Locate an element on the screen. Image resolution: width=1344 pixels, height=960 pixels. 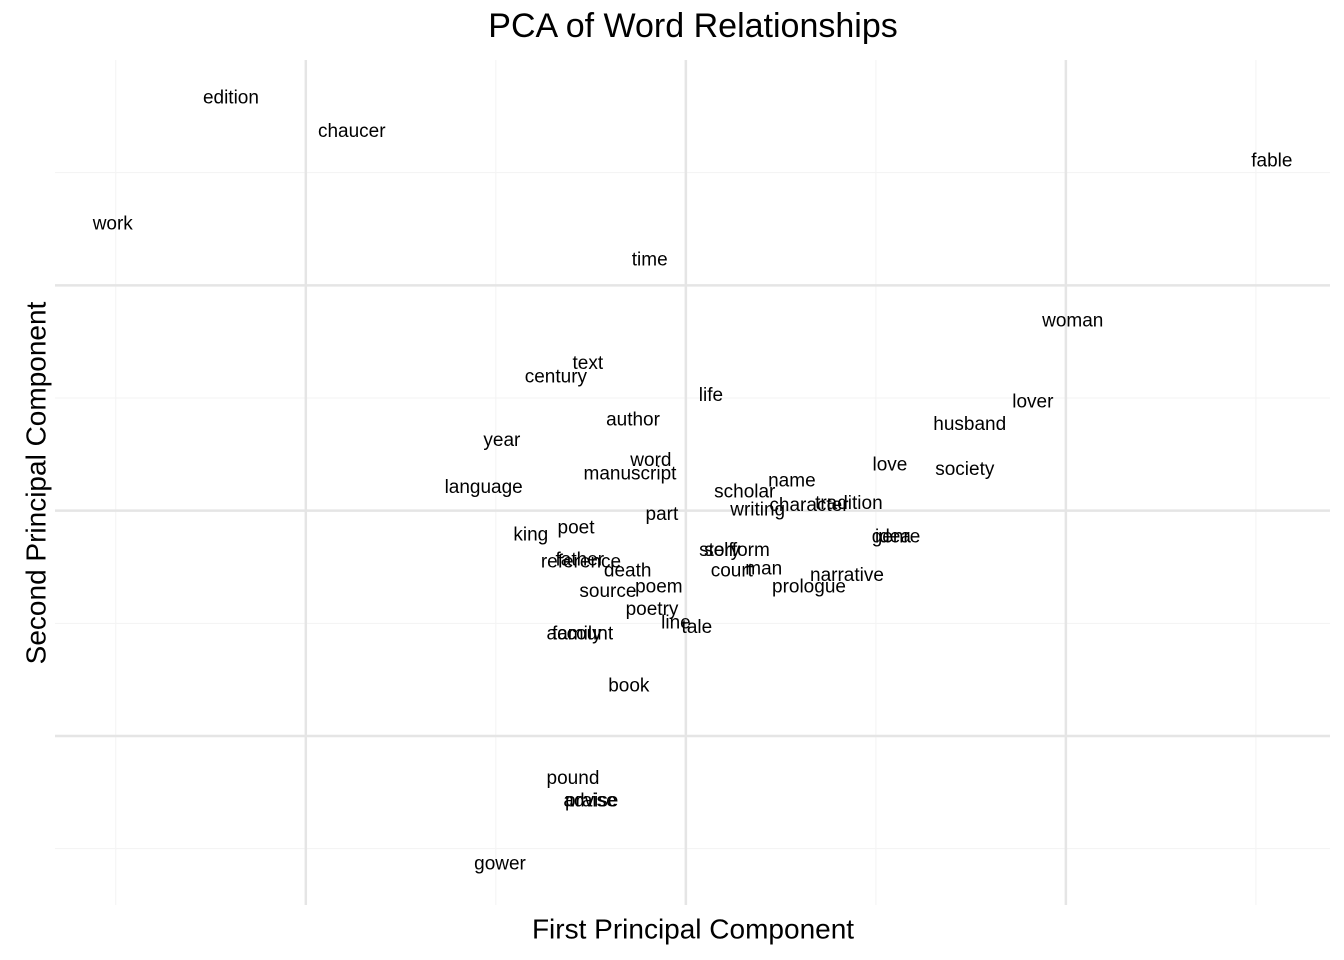
word-point: poet is located at coordinates (577, 528).